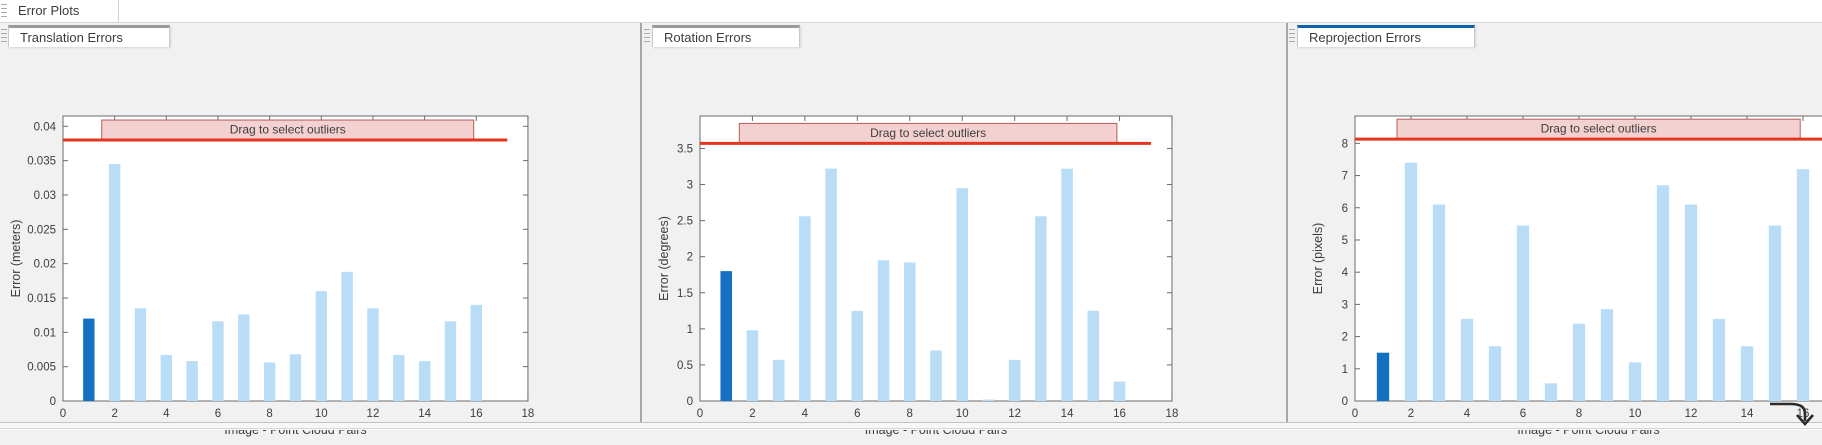 Image resolution: width=1822 pixels, height=445 pixels. I want to click on y-tick-label: 5, so click(1345, 241).